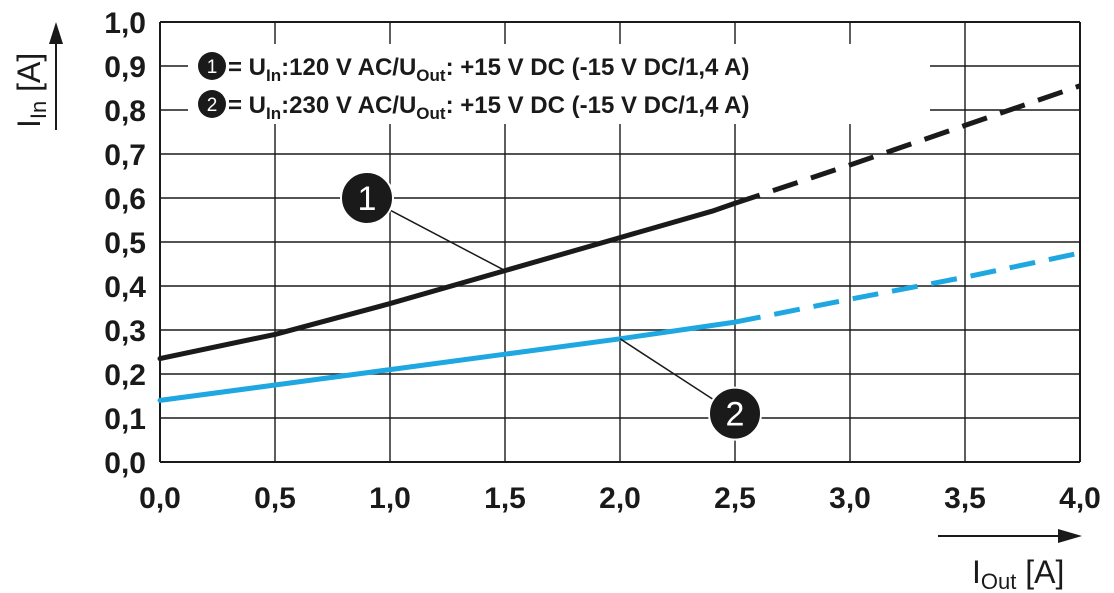 This screenshot has height=593, width=1114. I want to click on x-tick-label: 2,0, so click(620, 498).